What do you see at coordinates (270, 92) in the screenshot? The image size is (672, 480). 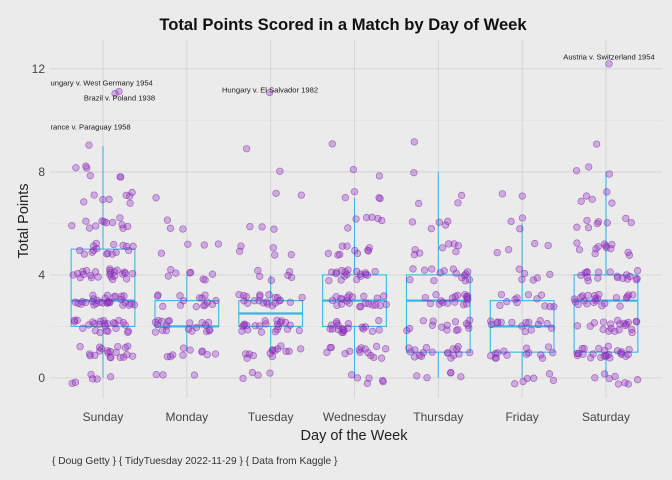 I see `highlighted-data-point` at bounding box center [270, 92].